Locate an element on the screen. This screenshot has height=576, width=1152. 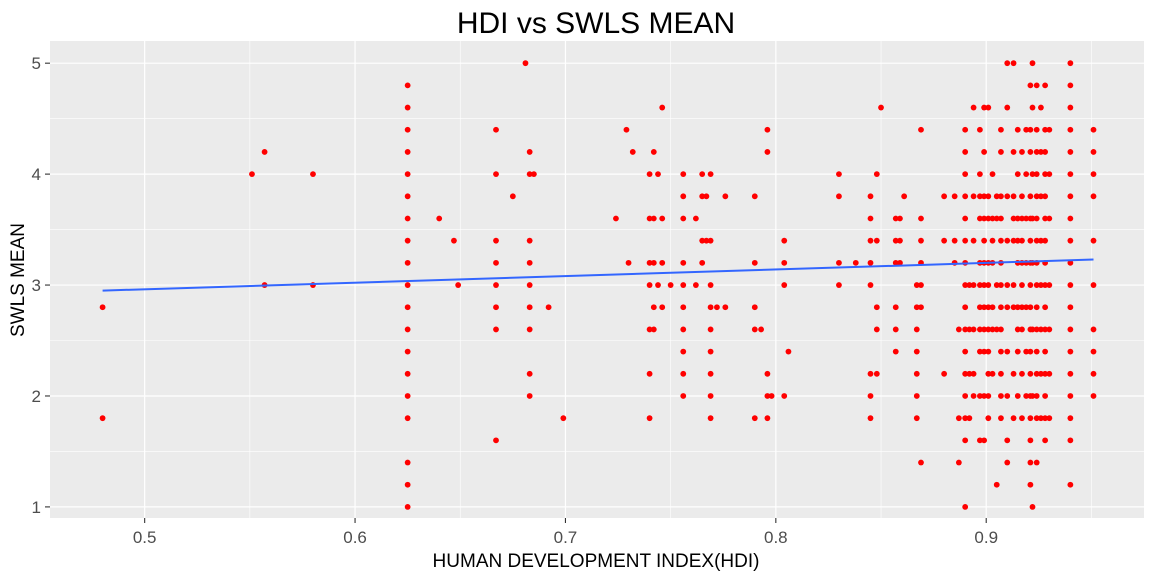
x-axis-ticks: 0.5 0.6 0.7 0.8 0.9 is located at coordinates (565, 532).